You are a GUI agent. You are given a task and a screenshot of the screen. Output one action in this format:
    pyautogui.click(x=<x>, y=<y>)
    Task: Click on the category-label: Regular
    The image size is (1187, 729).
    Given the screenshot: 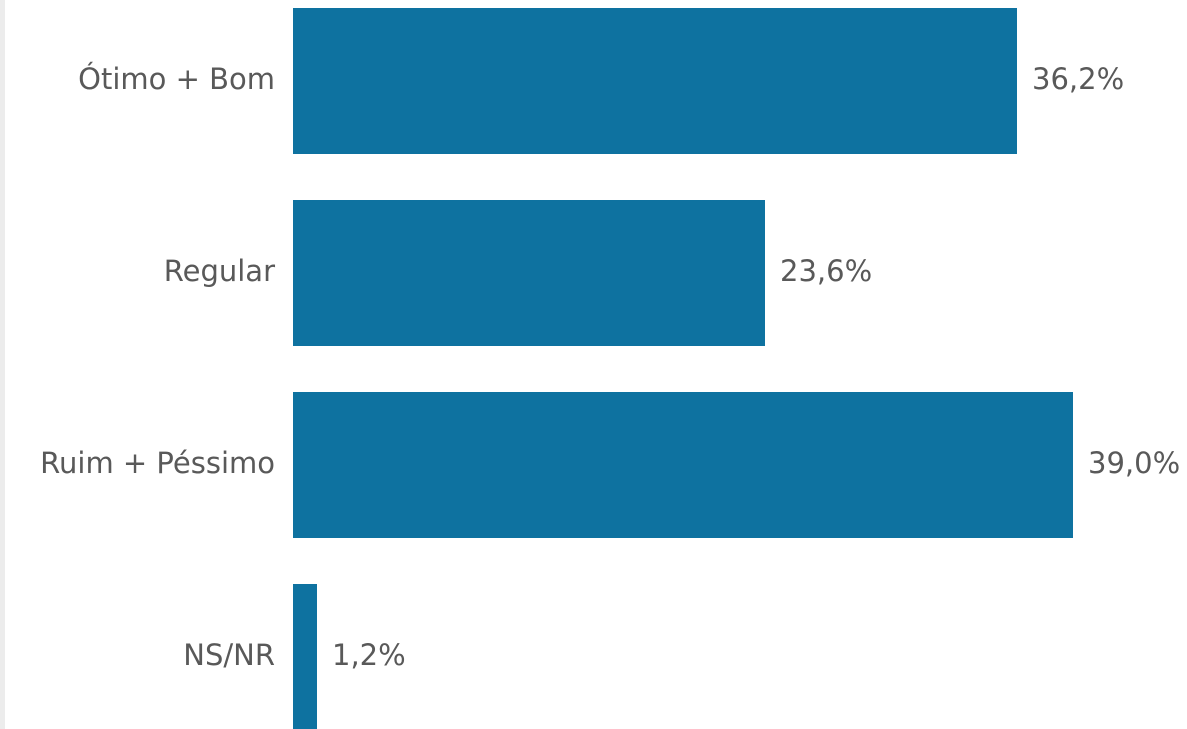 What is the action you would take?
    pyautogui.click(x=219, y=271)
    